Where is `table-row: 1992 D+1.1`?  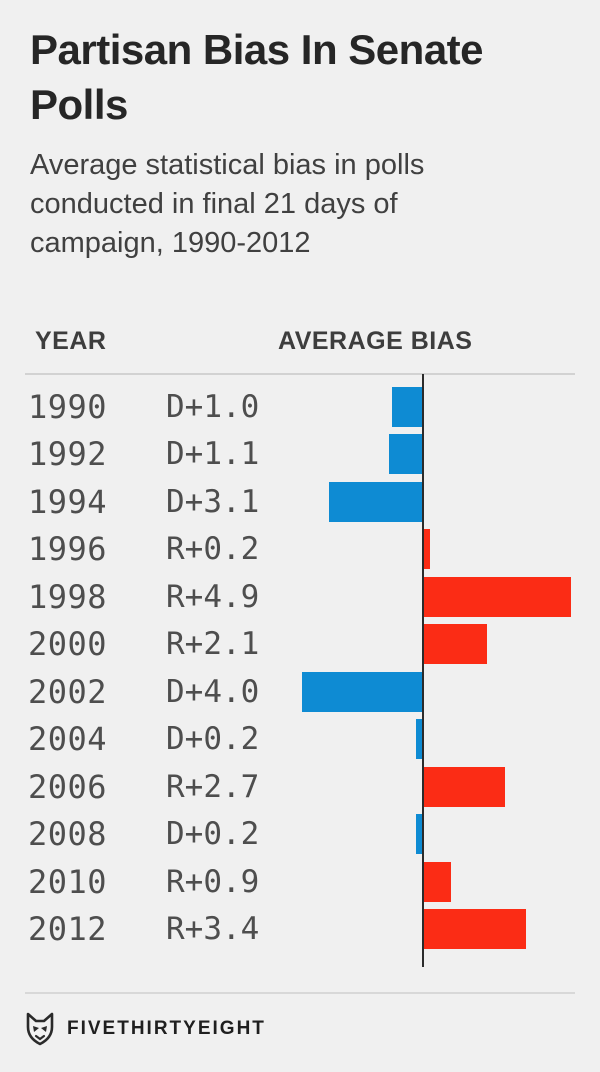 table-row: 1992 D+1.1 is located at coordinates (300, 455).